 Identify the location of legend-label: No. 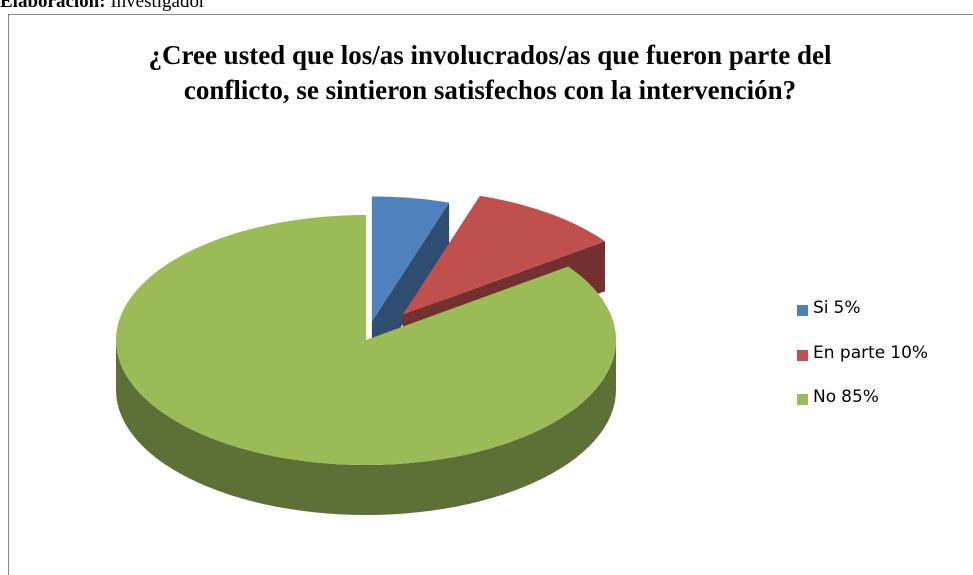
(825, 397).